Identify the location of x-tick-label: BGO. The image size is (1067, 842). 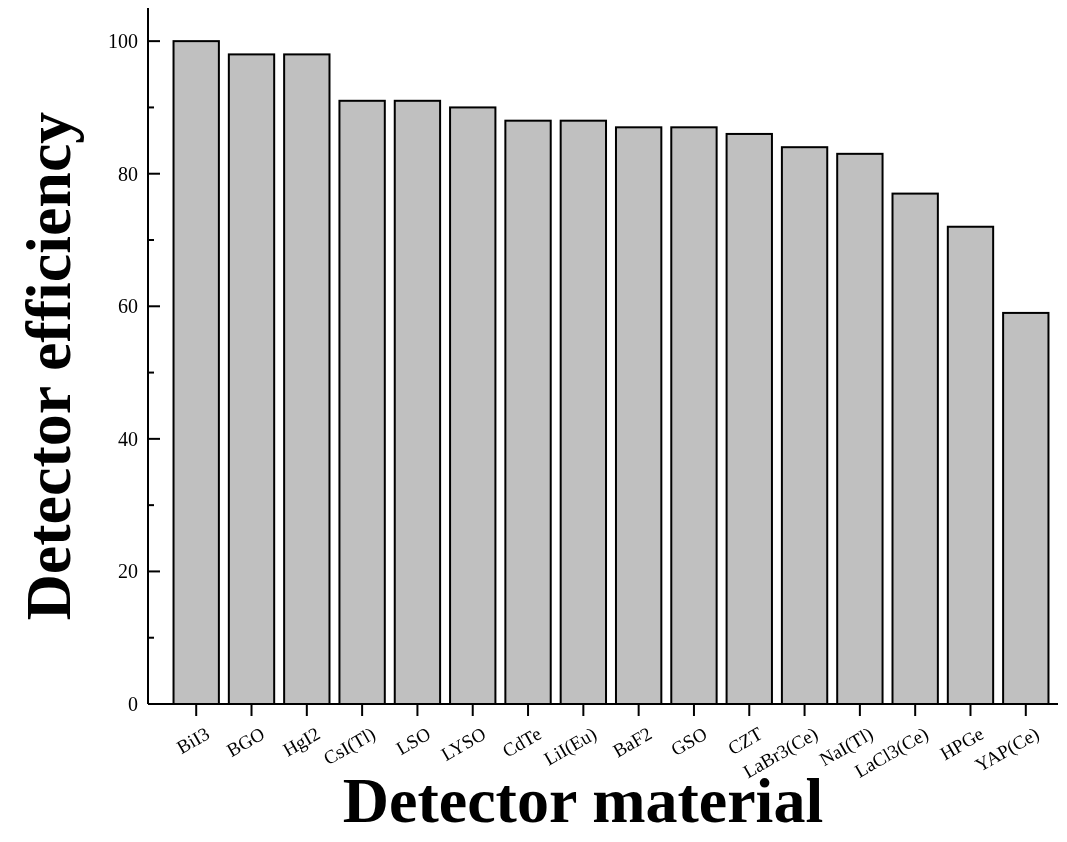
(245, 742).